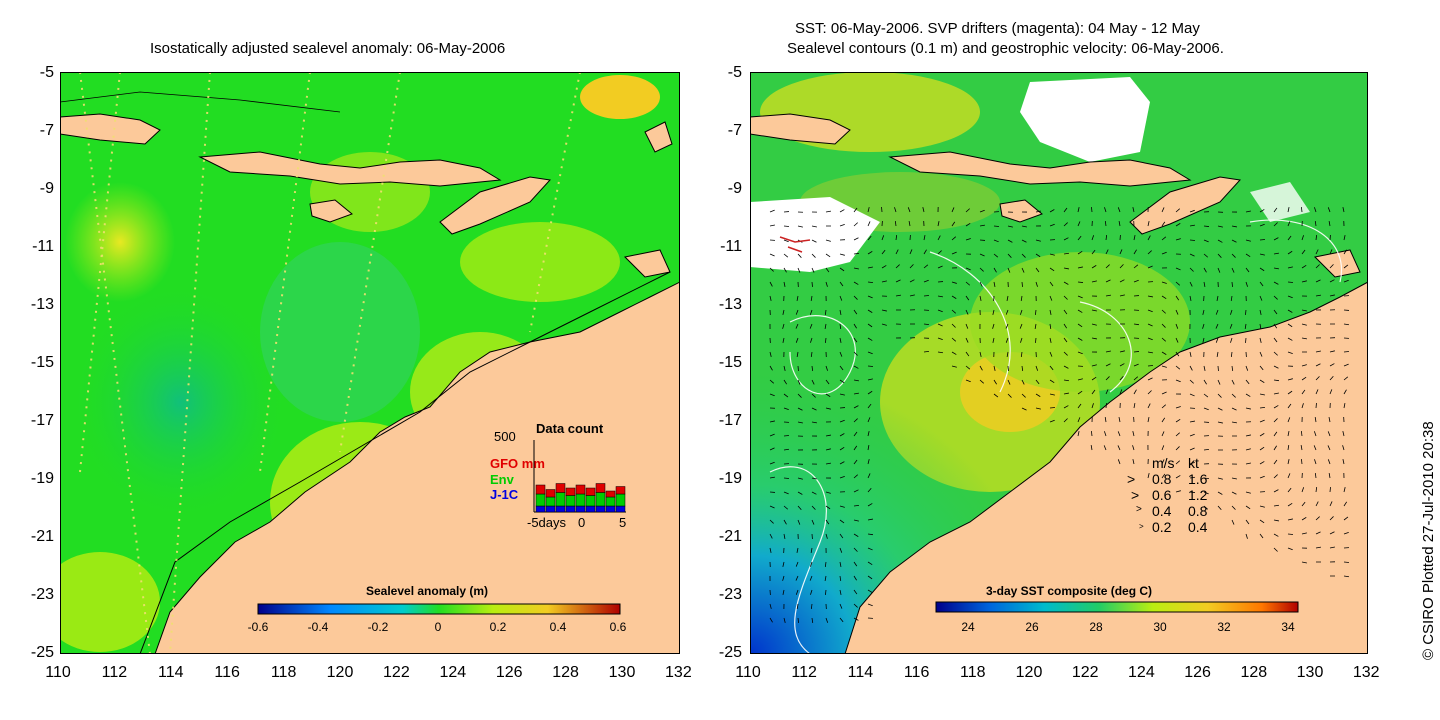 This screenshot has height=720, width=1440. Describe the element at coordinates (1069, 591) in the screenshot. I see `sst-colorbar-title: 3-day SST composite (deg C)` at that location.